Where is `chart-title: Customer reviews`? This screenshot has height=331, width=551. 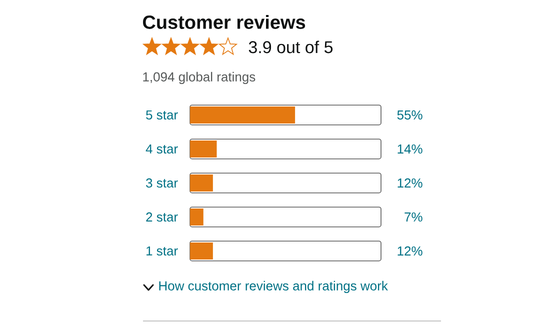
chart-title: Customer reviews is located at coordinates (224, 22).